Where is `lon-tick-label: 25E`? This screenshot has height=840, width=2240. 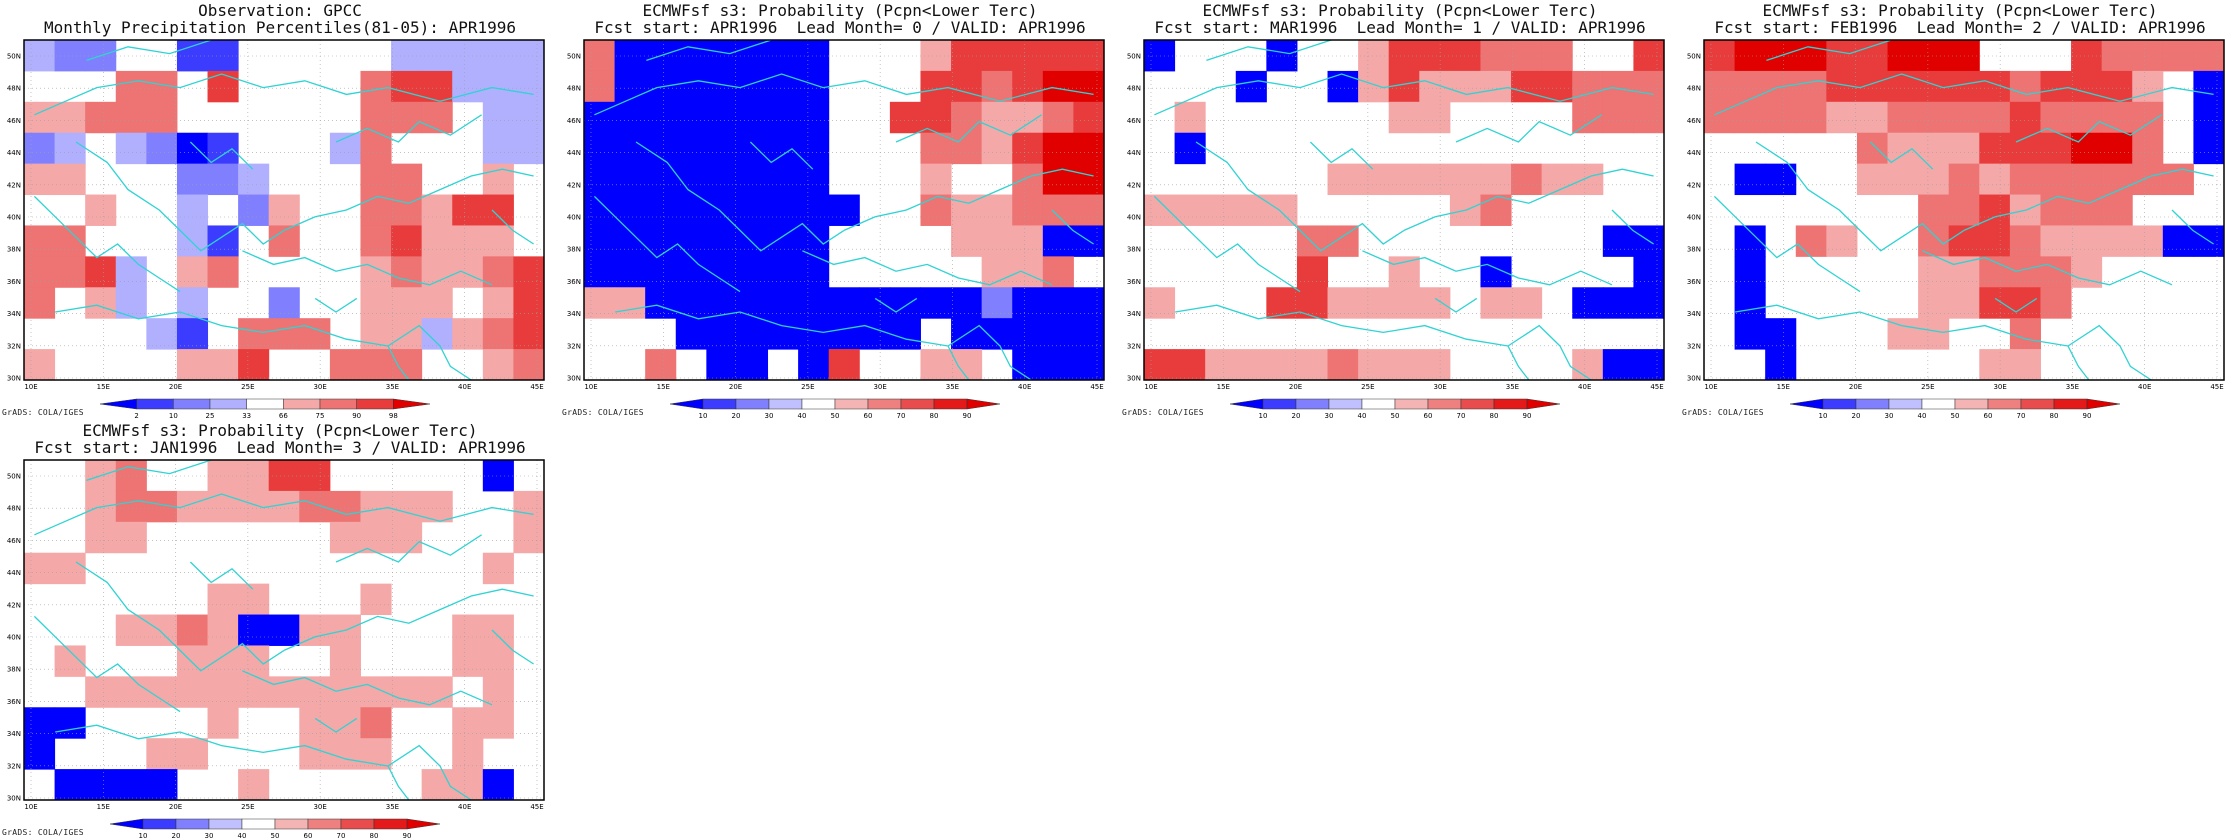 lon-tick-label: 25E is located at coordinates (1927, 387).